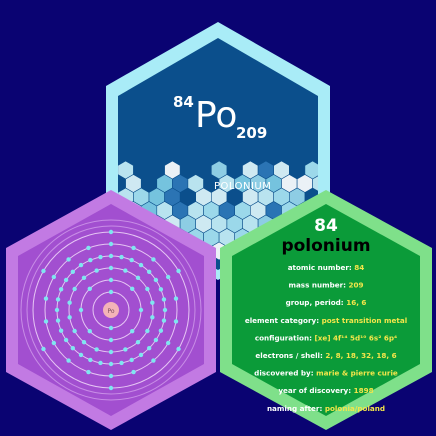 This screenshot has width=436, height=436. What do you see at coordinates (355, 408) in the screenshot?
I see `property-value: polonia/poland` at bounding box center [355, 408].